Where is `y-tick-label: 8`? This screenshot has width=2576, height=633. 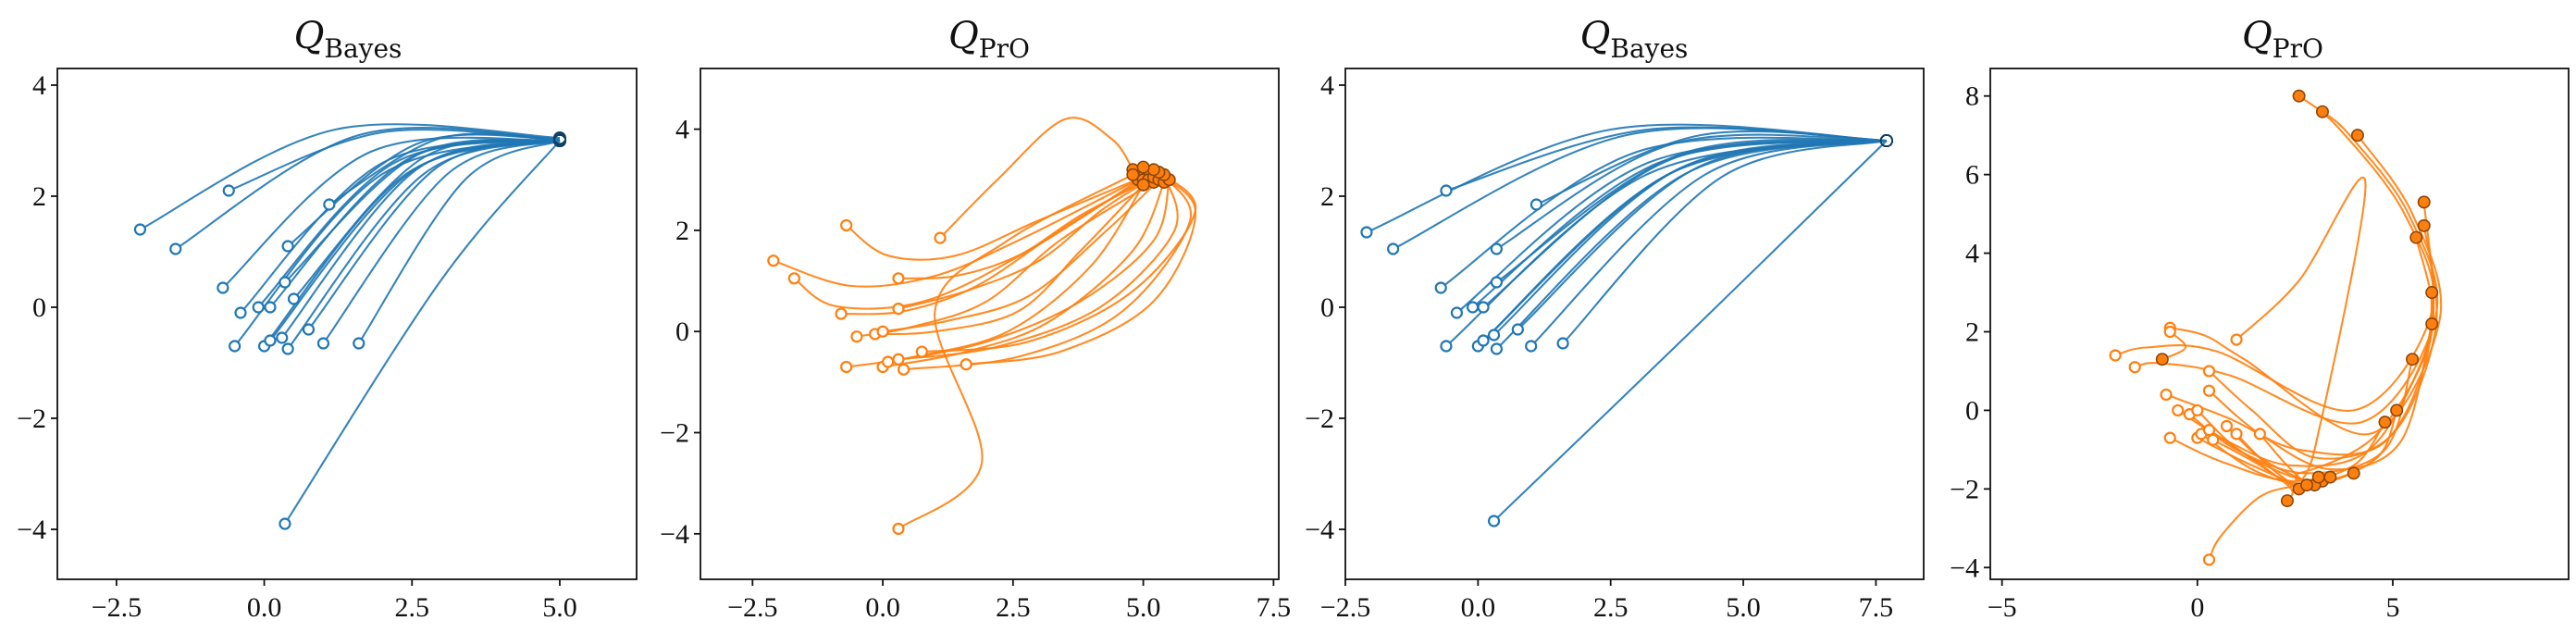 y-tick-label: 8 is located at coordinates (1972, 96).